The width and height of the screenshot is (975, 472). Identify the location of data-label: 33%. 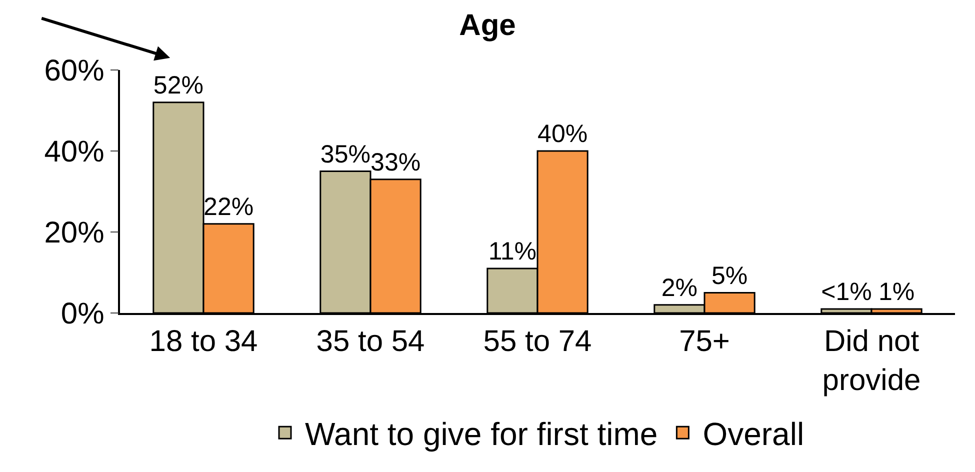
(395, 162).